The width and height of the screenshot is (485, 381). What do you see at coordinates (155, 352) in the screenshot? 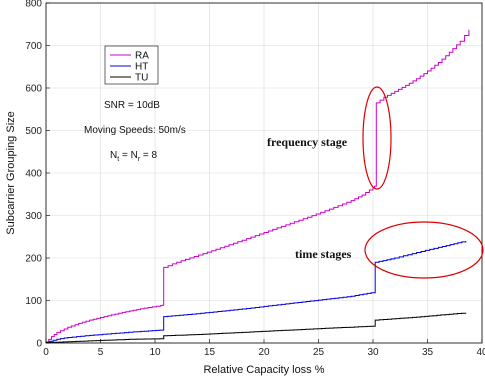
I see `x-tick-label: 10` at bounding box center [155, 352].